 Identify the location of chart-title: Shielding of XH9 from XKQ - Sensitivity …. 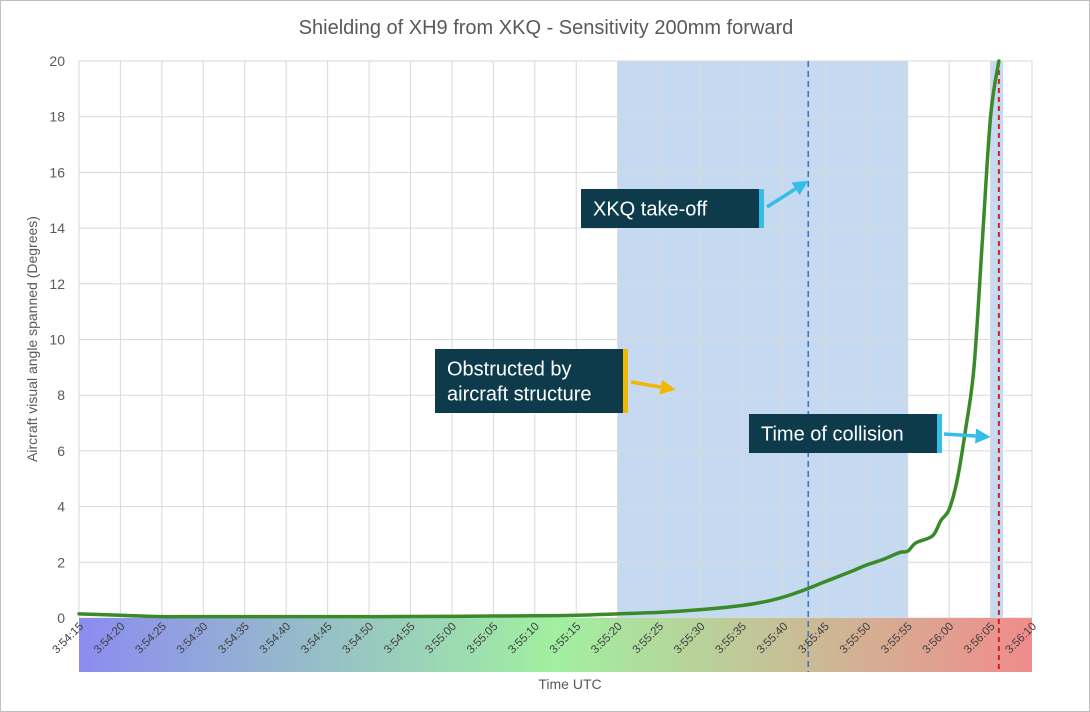
(546, 28).